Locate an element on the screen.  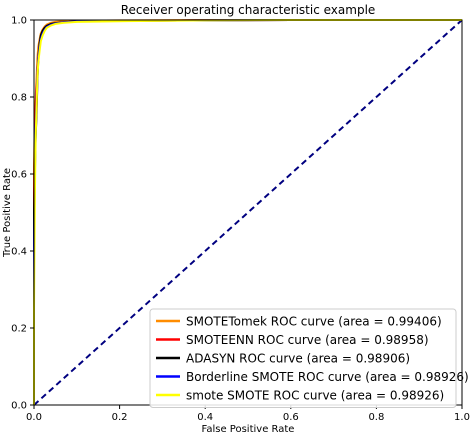
y-tick-label: 0.0 is located at coordinates (19, 406).